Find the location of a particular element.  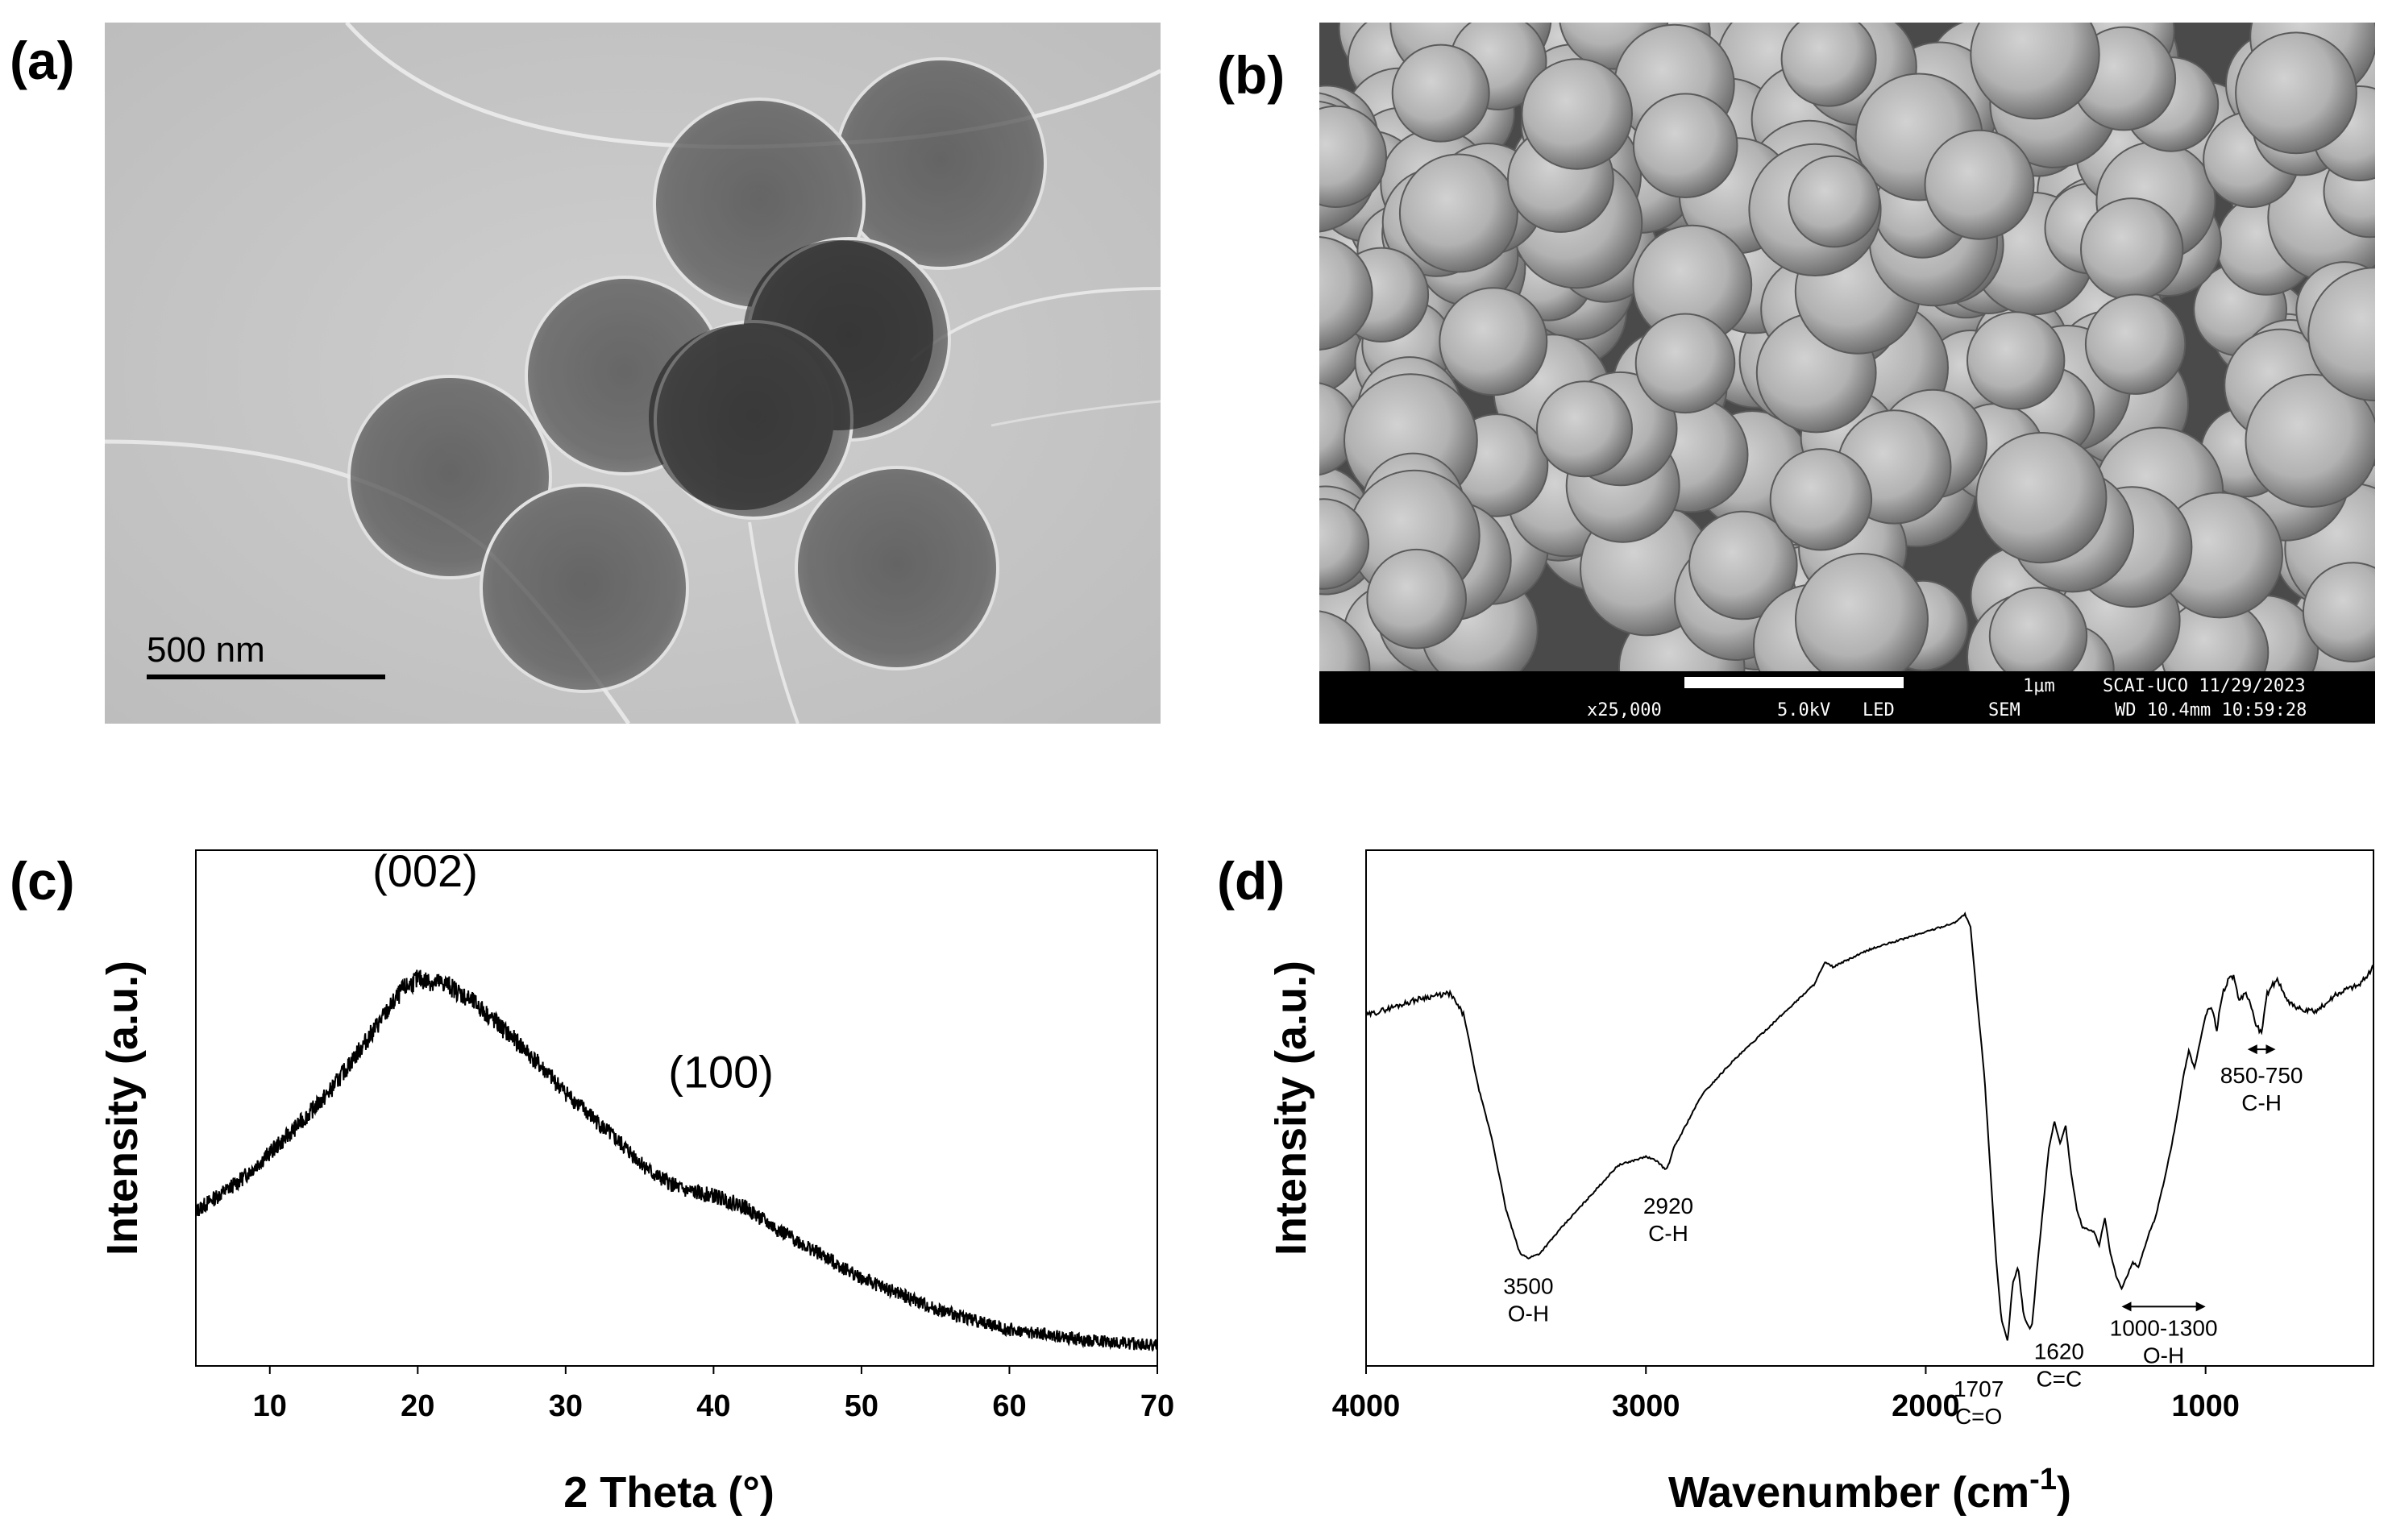

sem-voltage-mode: 5.0kV LED is located at coordinates (1836, 710).